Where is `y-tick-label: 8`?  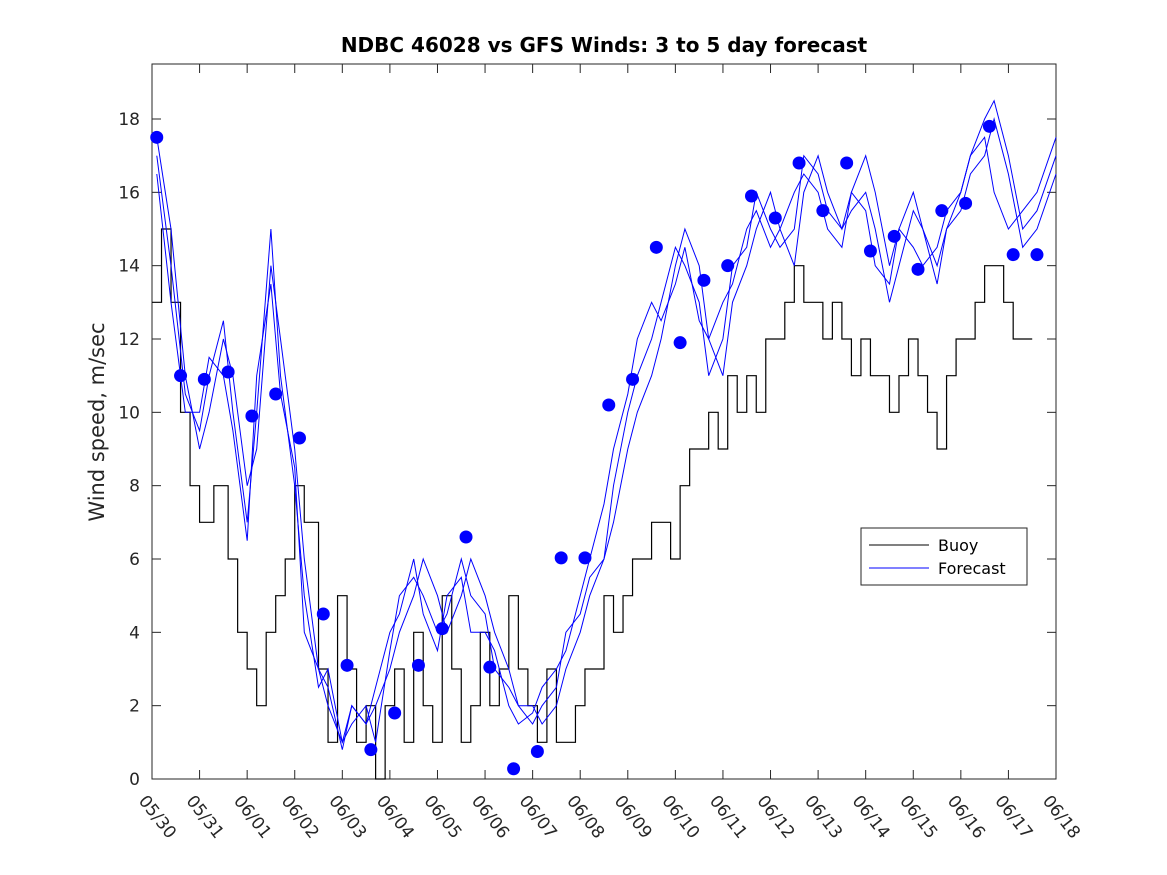 y-tick-label: 8 is located at coordinates (134, 487).